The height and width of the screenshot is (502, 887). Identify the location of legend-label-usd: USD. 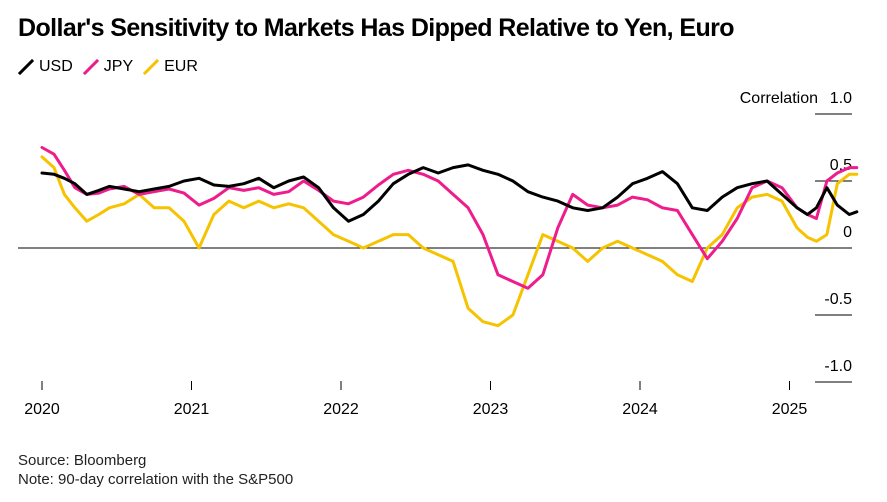
(56, 66).